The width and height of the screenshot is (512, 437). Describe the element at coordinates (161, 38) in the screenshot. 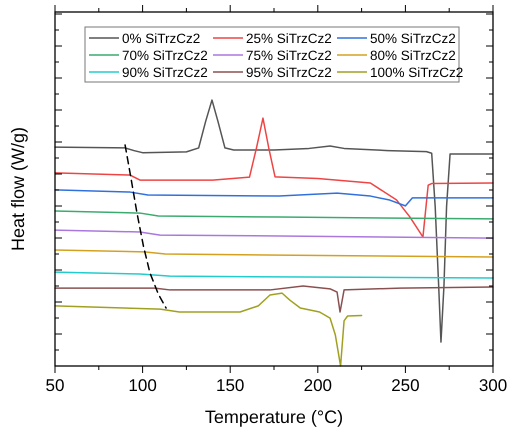

I see `legend-label: 0% SiTrzCz2` at that location.